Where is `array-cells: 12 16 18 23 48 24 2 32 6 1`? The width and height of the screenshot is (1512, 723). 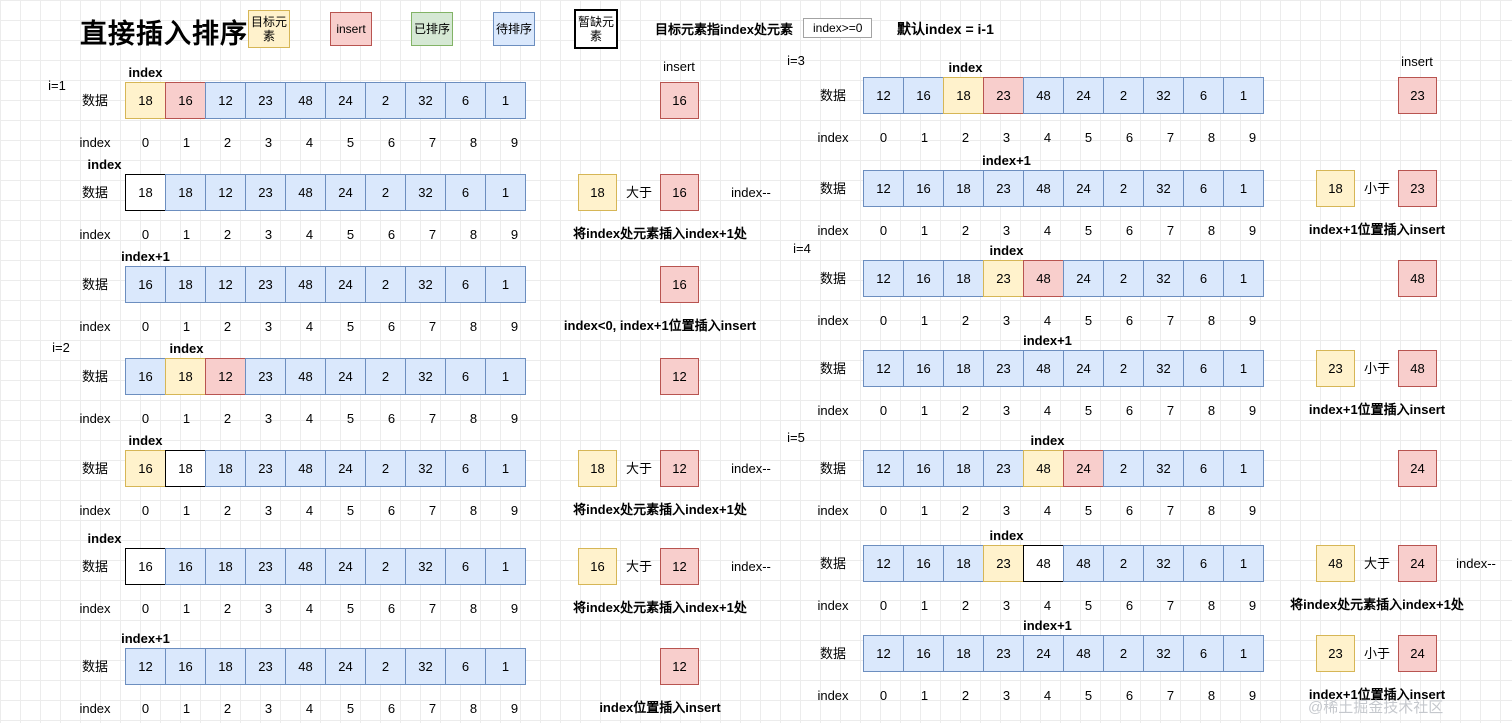
array-cells: 12 16 18 23 48 24 2 32 6 1 is located at coordinates (1063, 188).